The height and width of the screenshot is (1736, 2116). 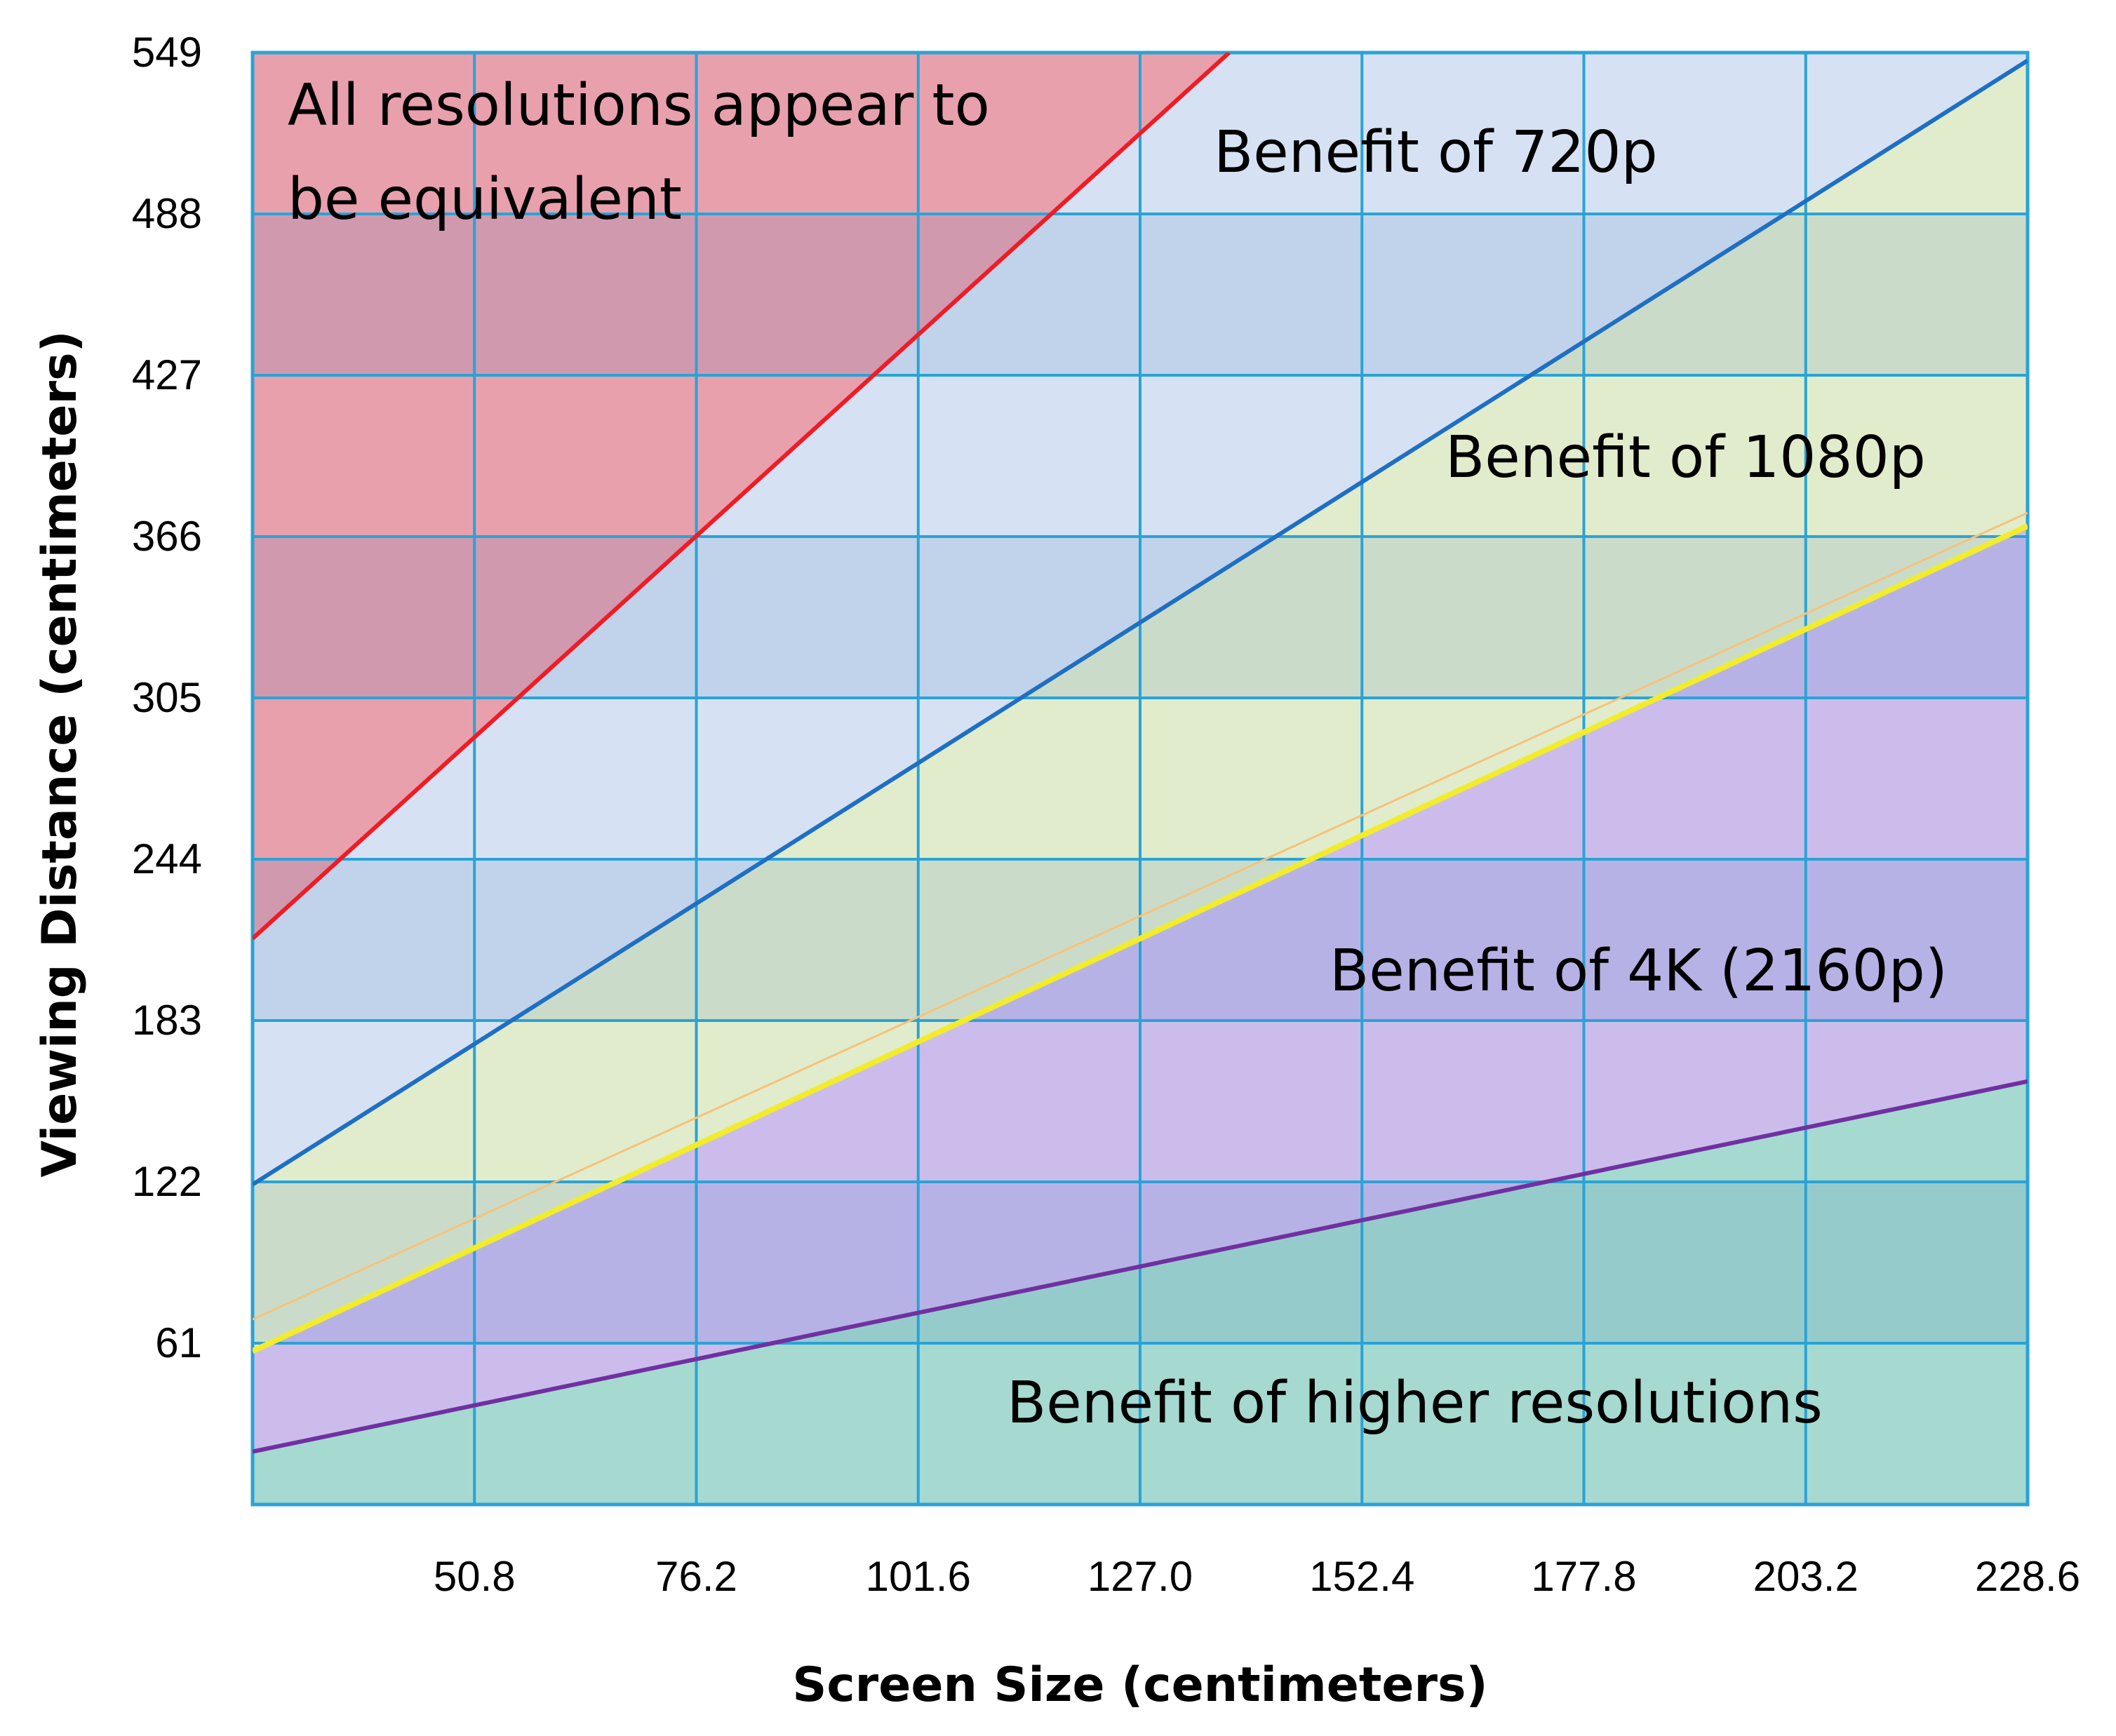 What do you see at coordinates (167, 374) in the screenshot?
I see `y-tick-label: 427` at bounding box center [167, 374].